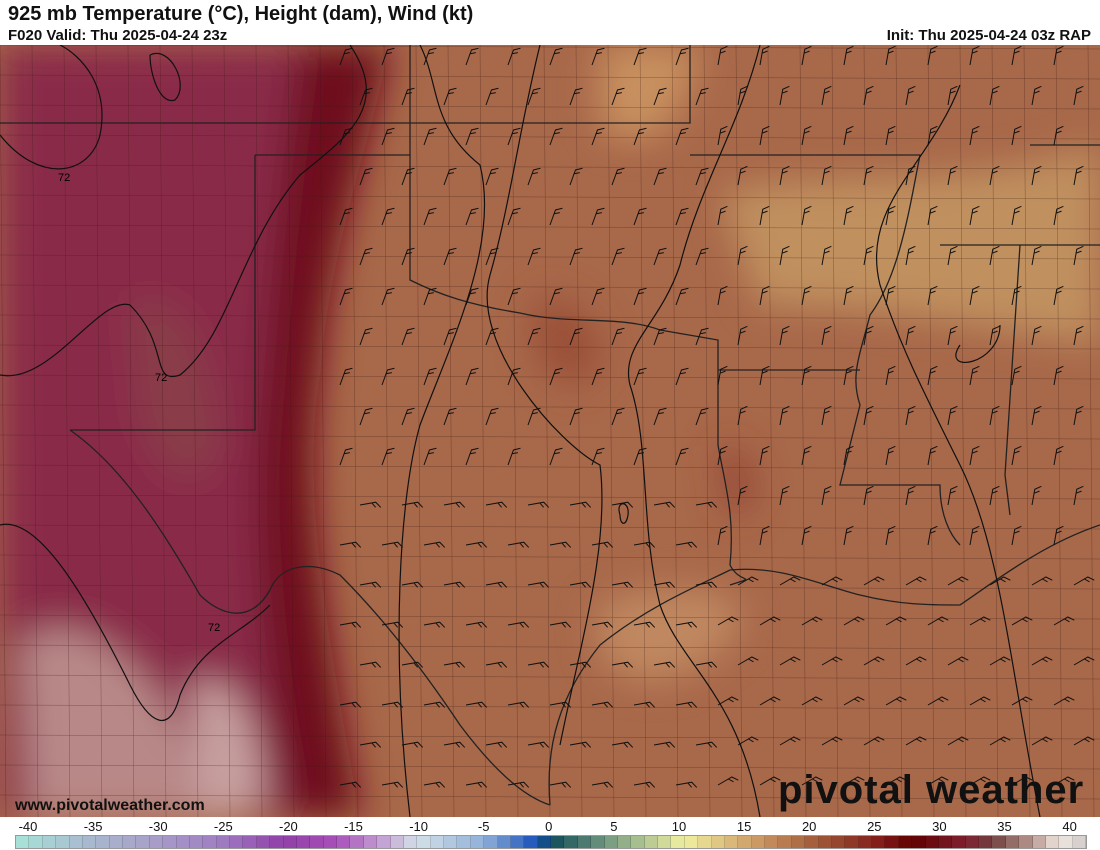  I want to click on colorbar-tick-label: -10, so click(418, 826).